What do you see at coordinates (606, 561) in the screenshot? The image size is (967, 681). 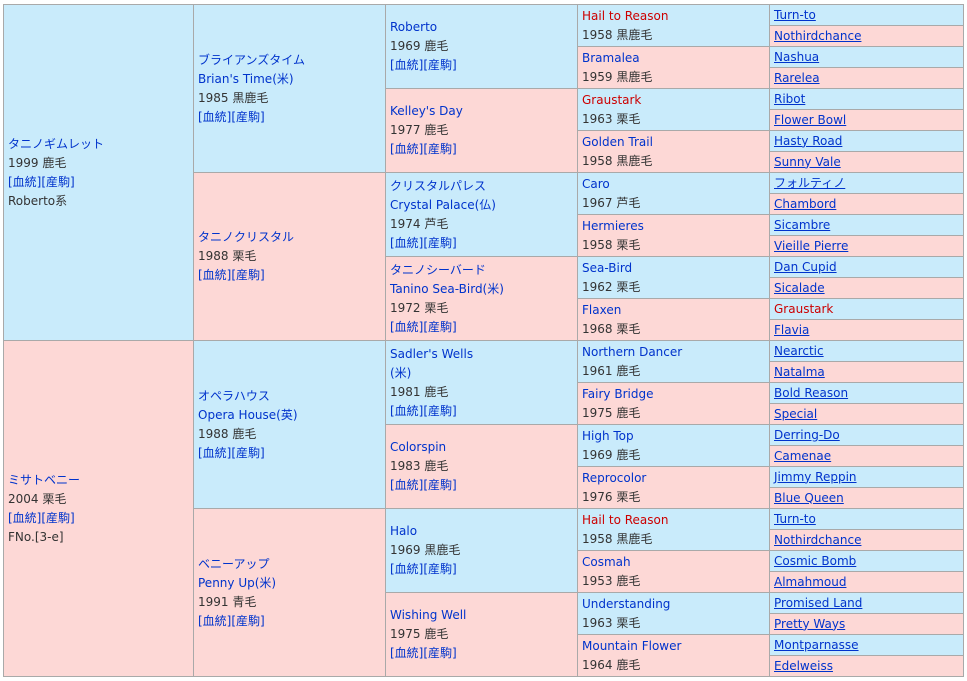 I see `horse-name-link: Cosmah` at bounding box center [606, 561].